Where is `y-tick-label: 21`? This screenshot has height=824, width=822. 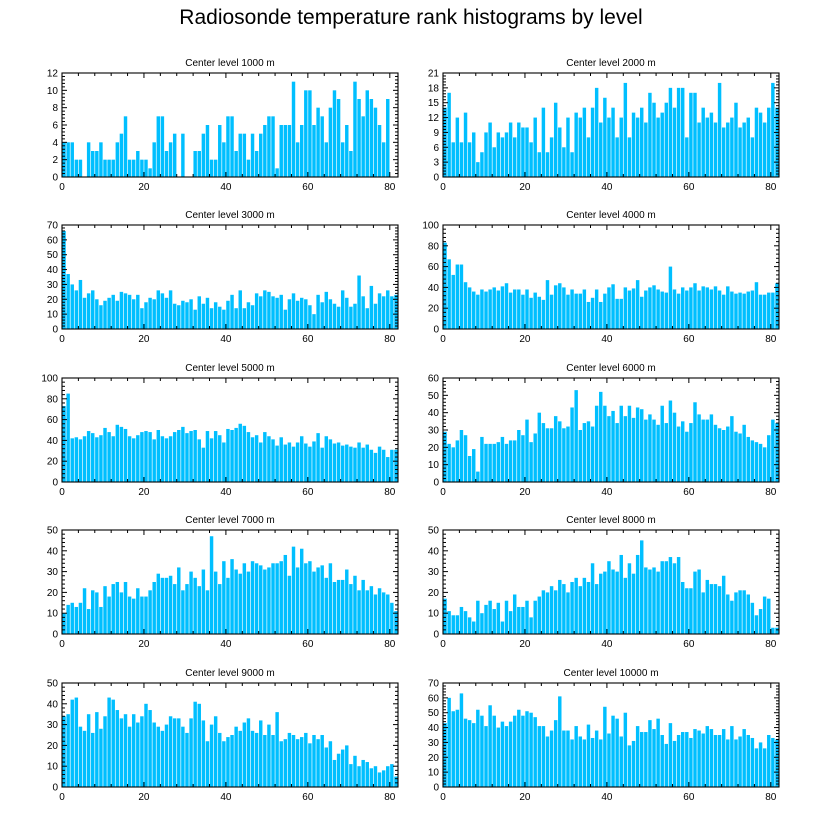 y-tick-label: 21 is located at coordinates (434, 74).